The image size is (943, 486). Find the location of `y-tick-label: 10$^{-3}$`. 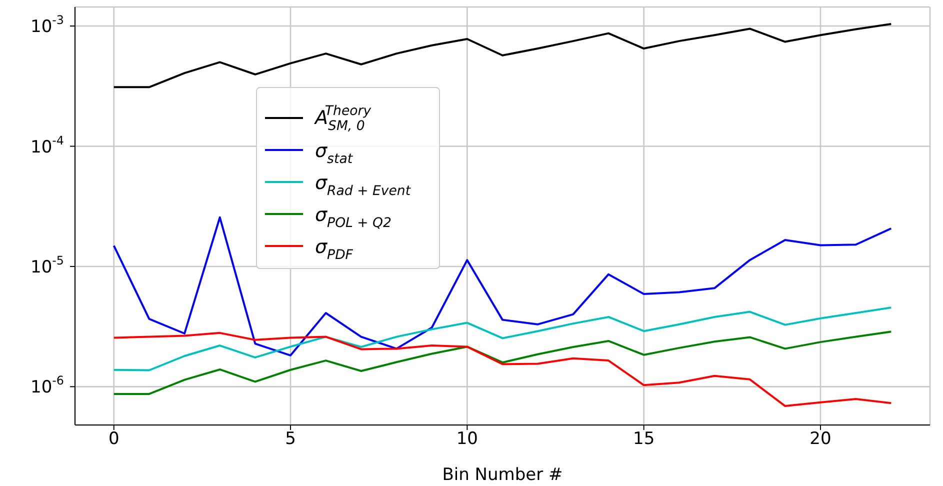

y-tick-label: 10$^{-3}$ is located at coordinates (47, 25).